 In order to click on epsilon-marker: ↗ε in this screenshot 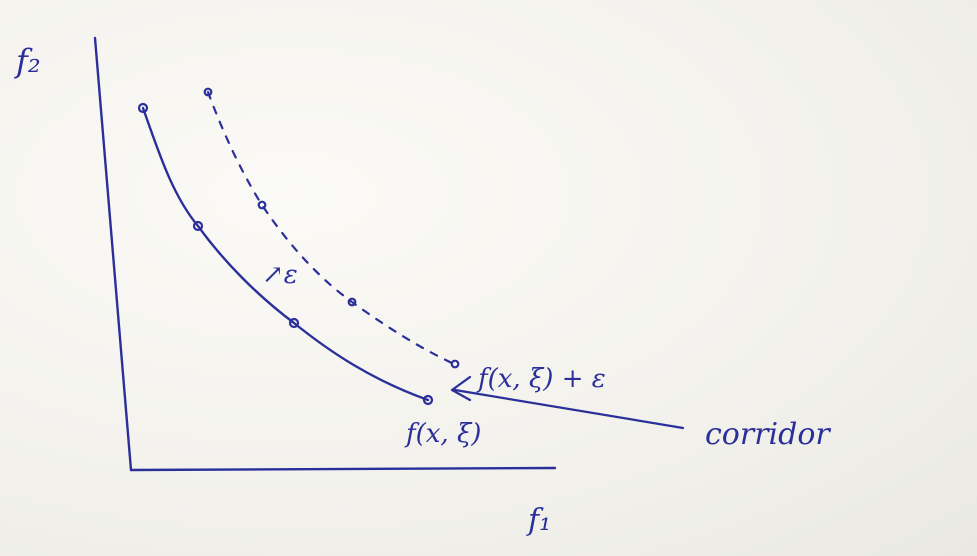, I will do `click(280, 275)`.